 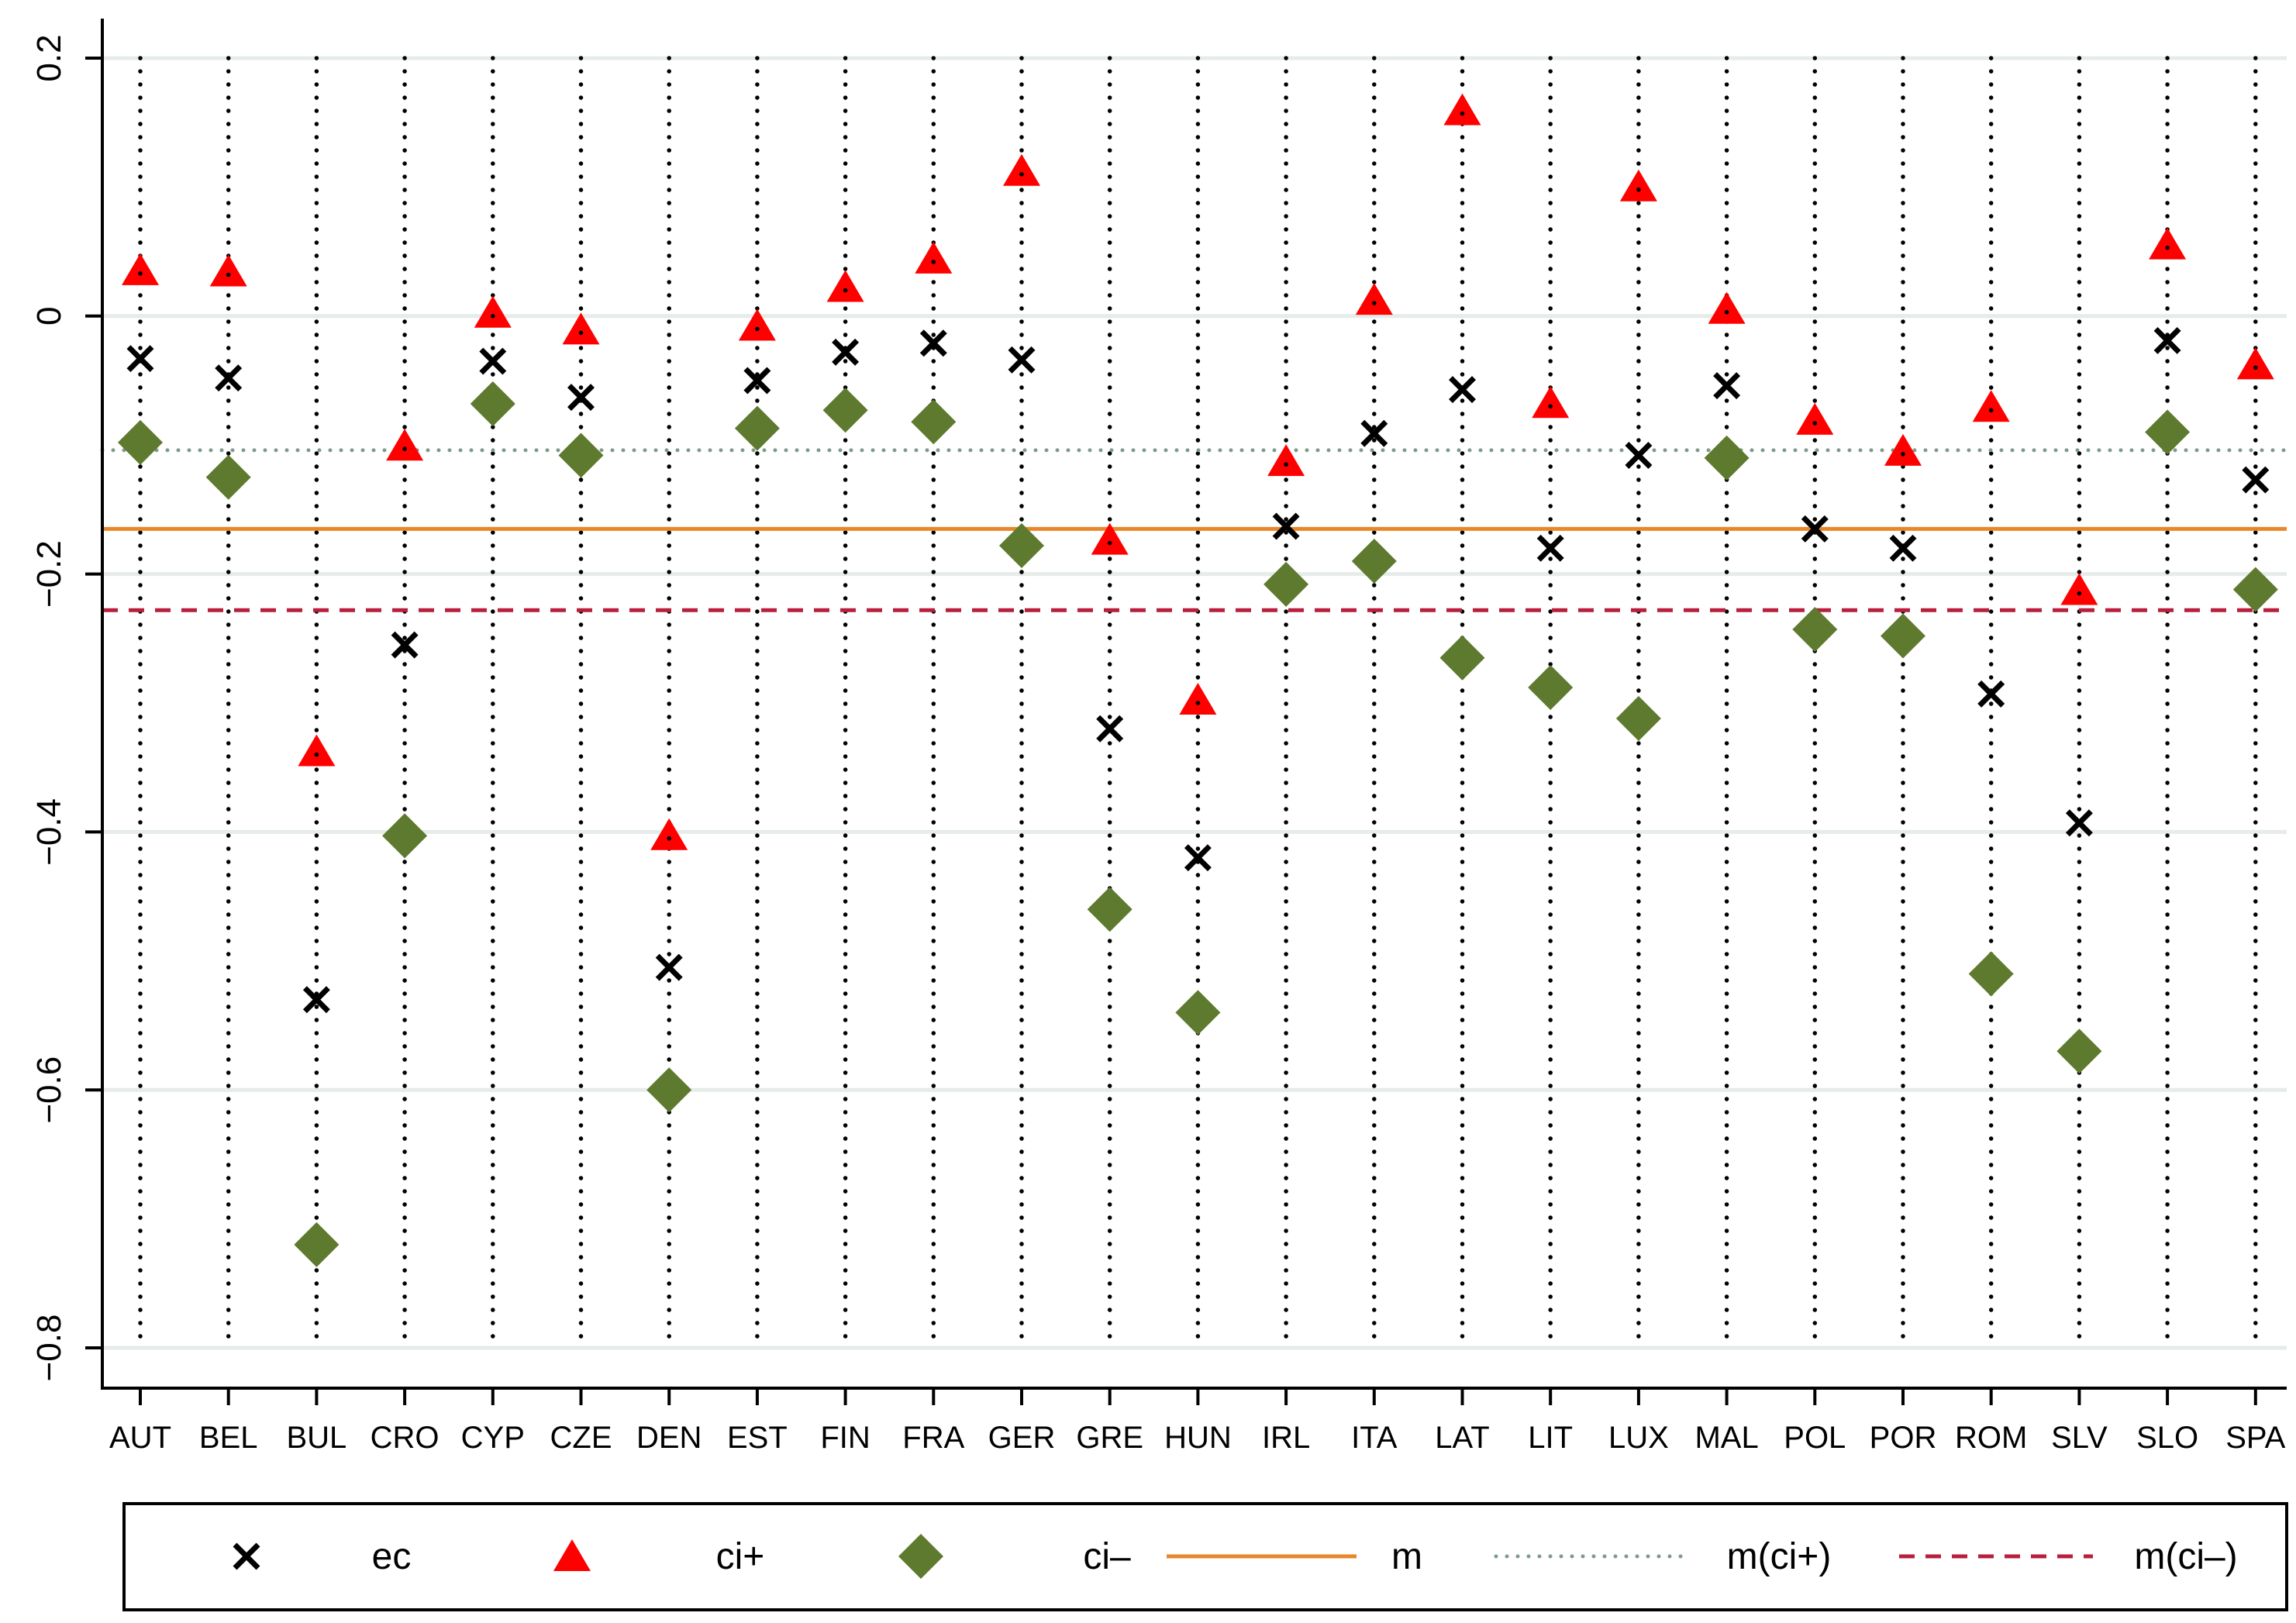 I want to click on point-cross-cze, so click(x=581, y=398).